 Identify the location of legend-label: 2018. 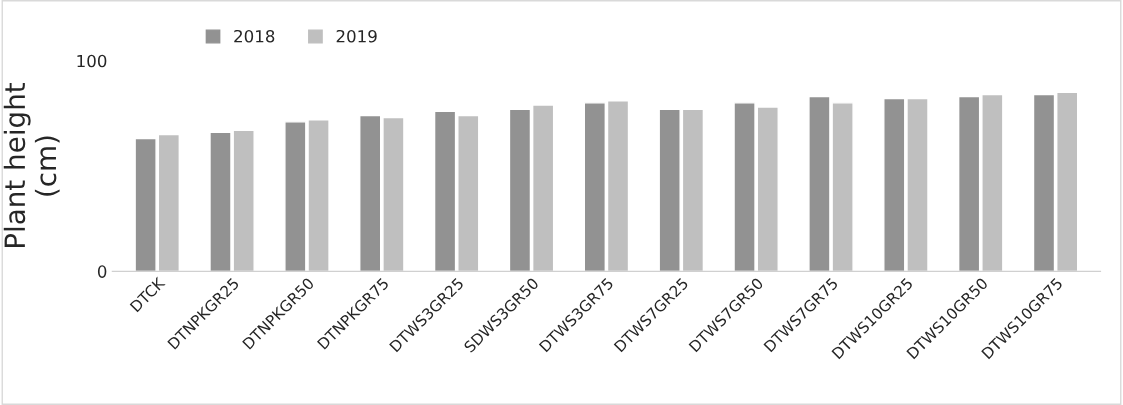
(254, 36).